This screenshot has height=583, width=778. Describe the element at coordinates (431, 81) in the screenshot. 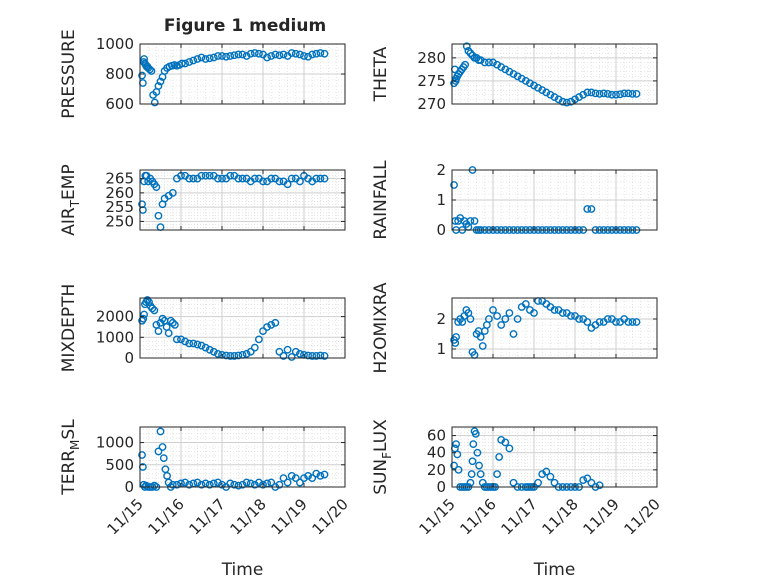

I see `y-tick-label: 275` at that location.